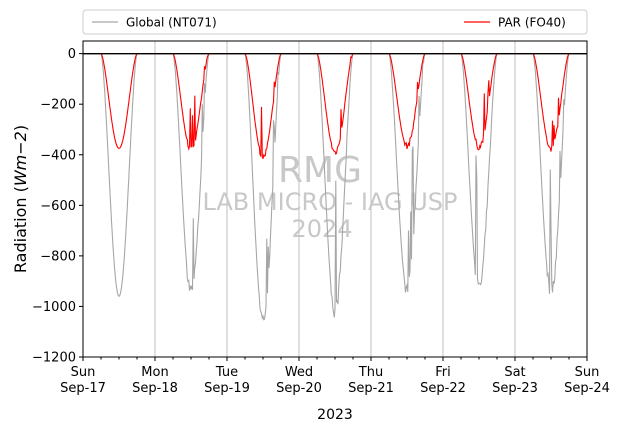 Image resolution: width=621 pixels, height=434 pixels. I want to click on x-tick-label-date: Sep-22, so click(443, 388).